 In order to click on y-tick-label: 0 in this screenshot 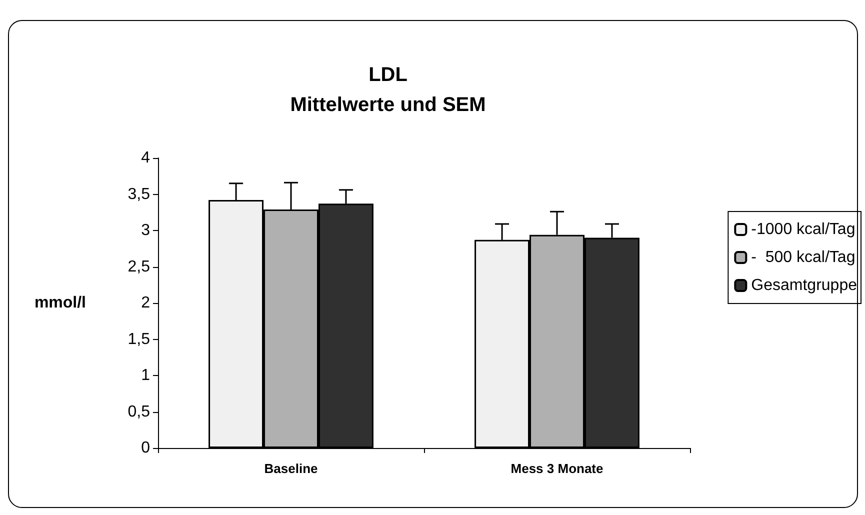, I will do `click(145, 448)`.